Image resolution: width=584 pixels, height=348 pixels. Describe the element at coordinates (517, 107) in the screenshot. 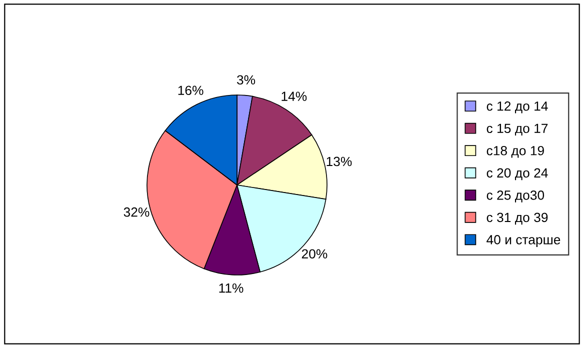

I see `legend-label: с 12 до 14` at that location.